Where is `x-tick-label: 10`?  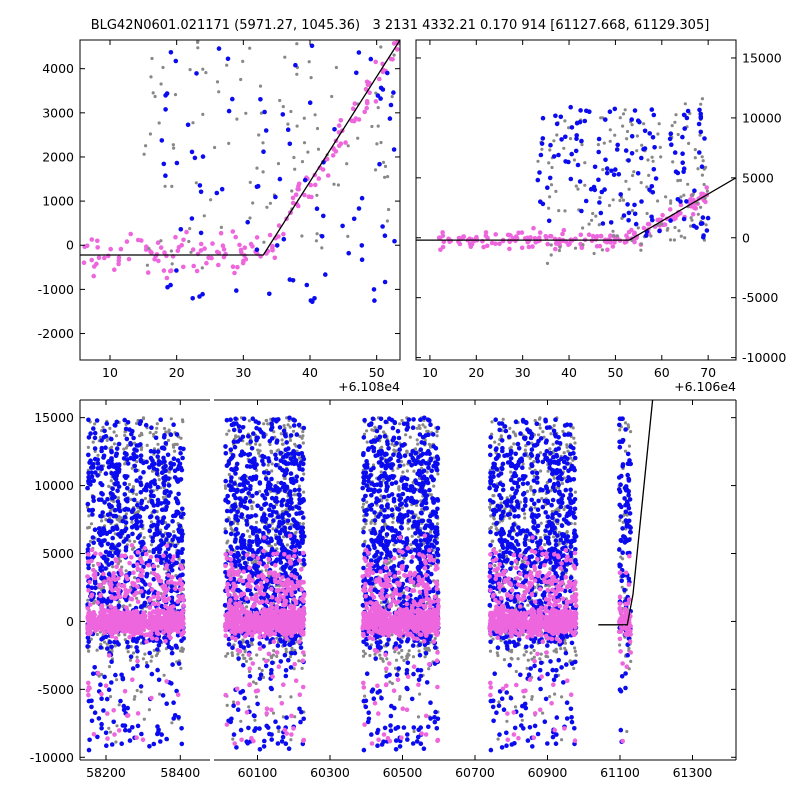 x-tick-label: 10 is located at coordinates (430, 372).